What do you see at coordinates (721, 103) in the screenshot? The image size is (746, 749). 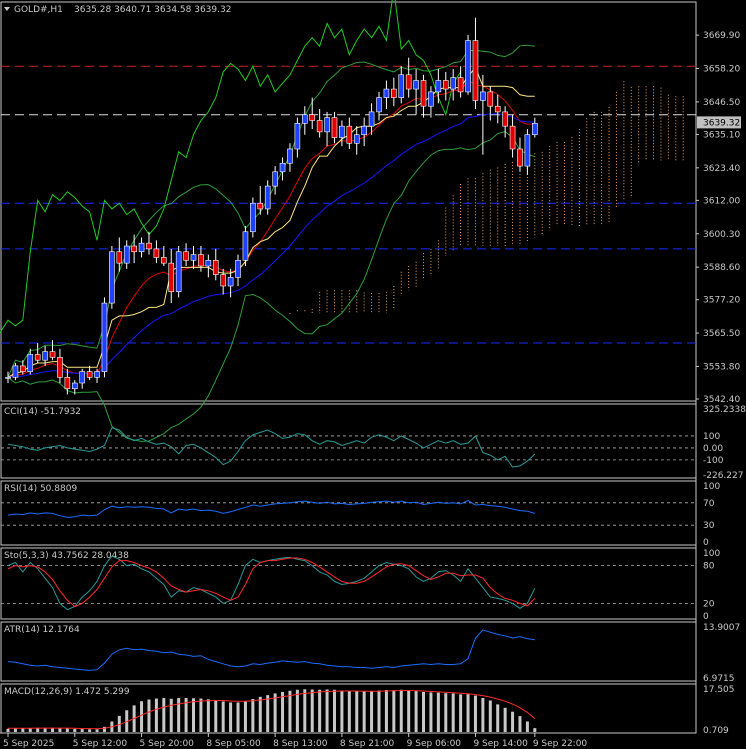 I see `price-tick-label: 3646.50` at bounding box center [721, 103].